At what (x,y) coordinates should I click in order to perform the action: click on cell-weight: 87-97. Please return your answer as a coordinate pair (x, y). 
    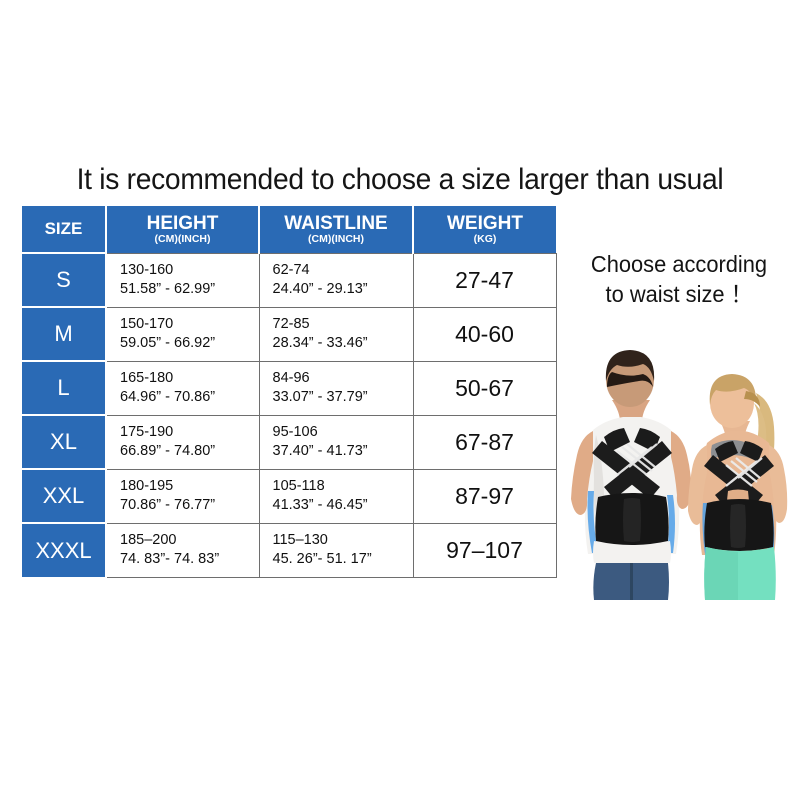
    Looking at the image, I should click on (485, 496).